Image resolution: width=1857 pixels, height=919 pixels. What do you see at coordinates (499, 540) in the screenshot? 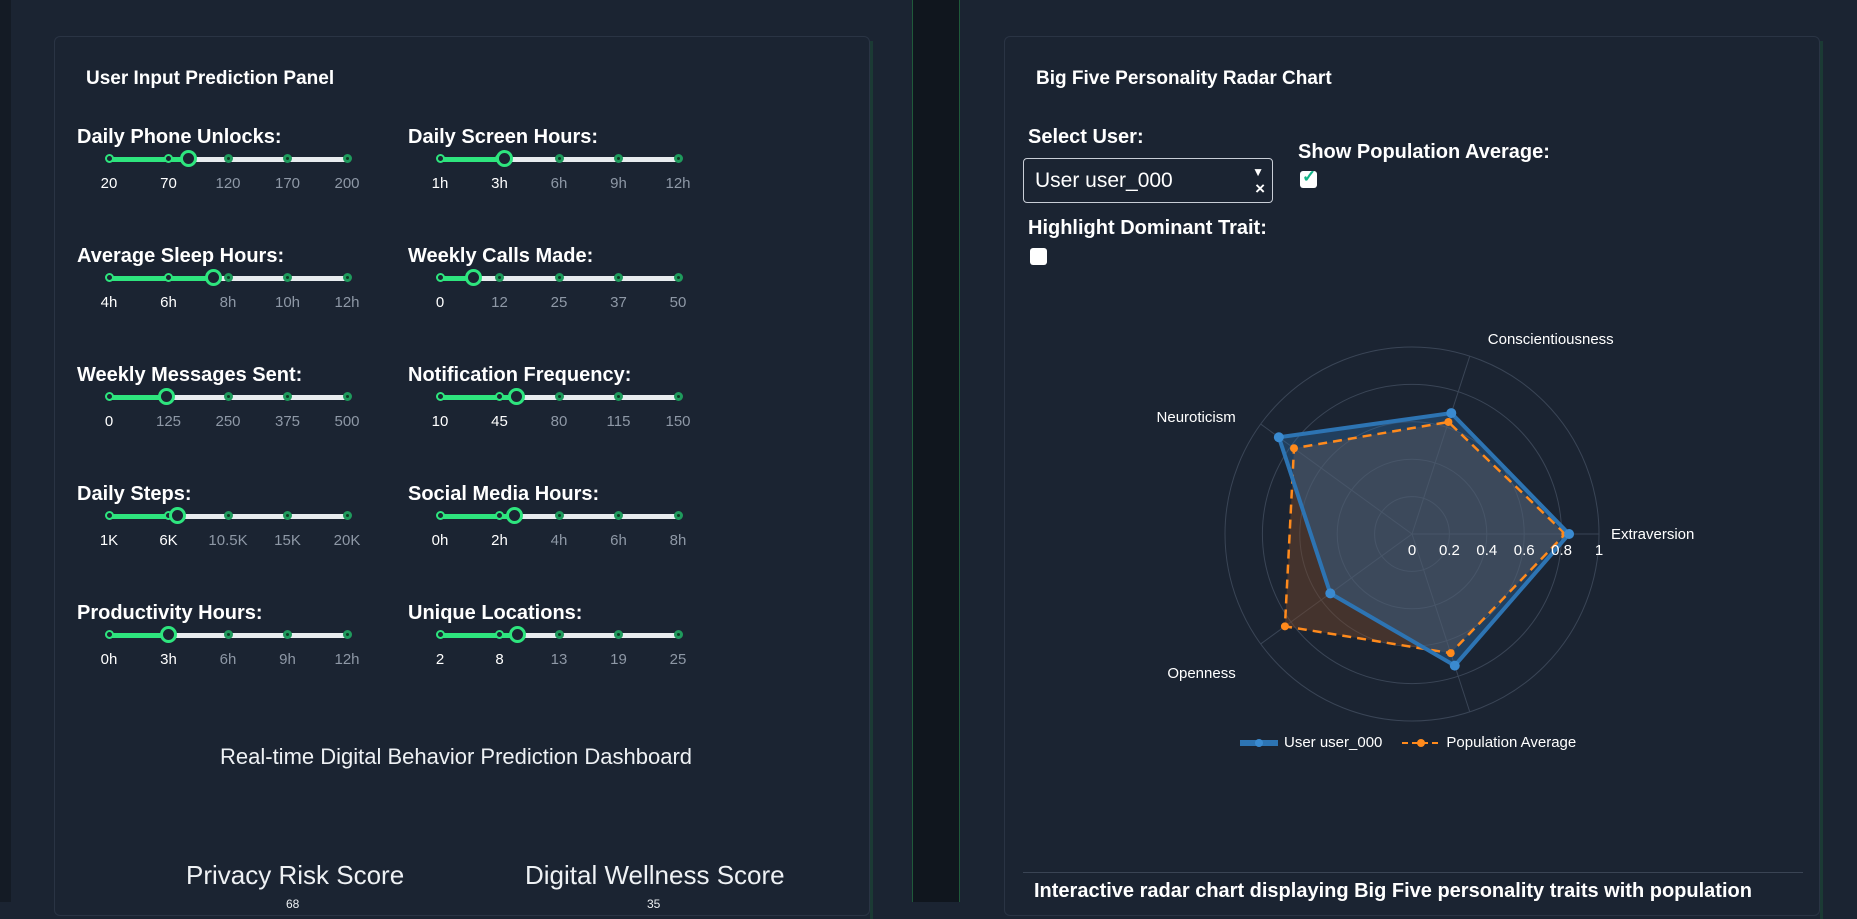
I see `slider-tick-label: 2h` at bounding box center [499, 540].